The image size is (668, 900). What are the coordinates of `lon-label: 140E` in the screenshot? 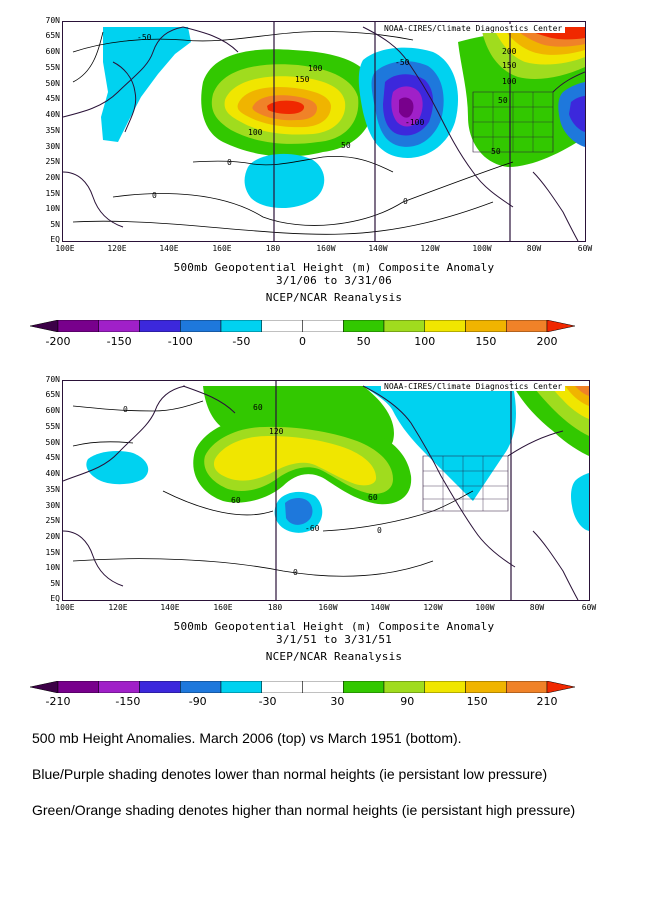 It's located at (170, 607).